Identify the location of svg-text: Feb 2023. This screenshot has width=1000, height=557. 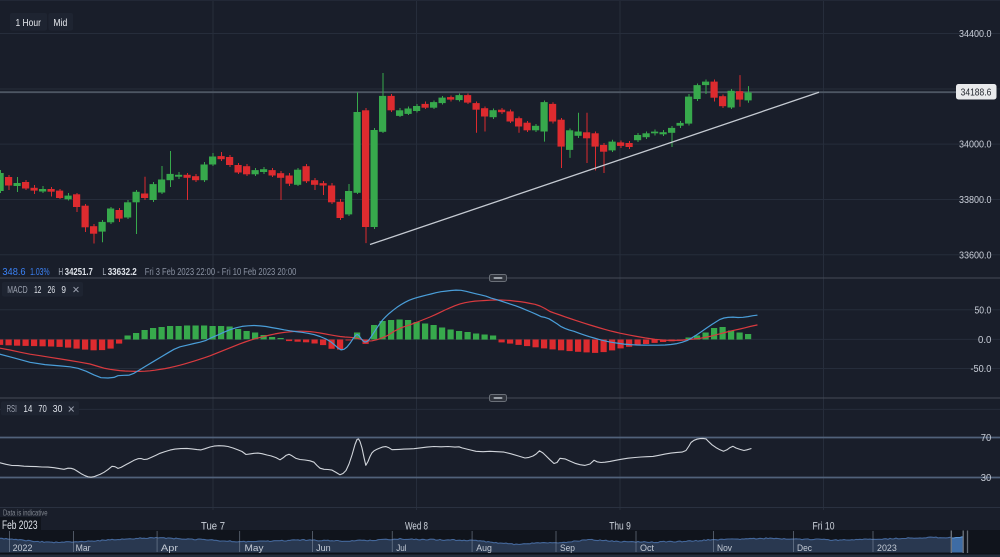
(20, 526).